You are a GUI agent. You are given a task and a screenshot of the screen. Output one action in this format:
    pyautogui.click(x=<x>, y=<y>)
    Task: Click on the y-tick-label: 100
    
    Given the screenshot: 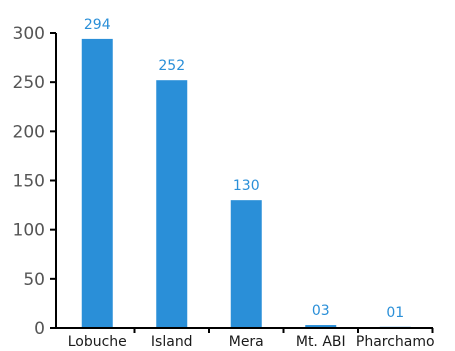 What is the action you would take?
    pyautogui.click(x=29, y=231)
    